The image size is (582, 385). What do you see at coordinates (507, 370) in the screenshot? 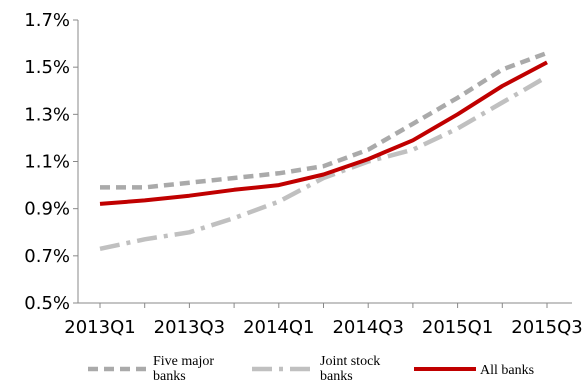
I see `legend-label: All banks` at bounding box center [507, 370].